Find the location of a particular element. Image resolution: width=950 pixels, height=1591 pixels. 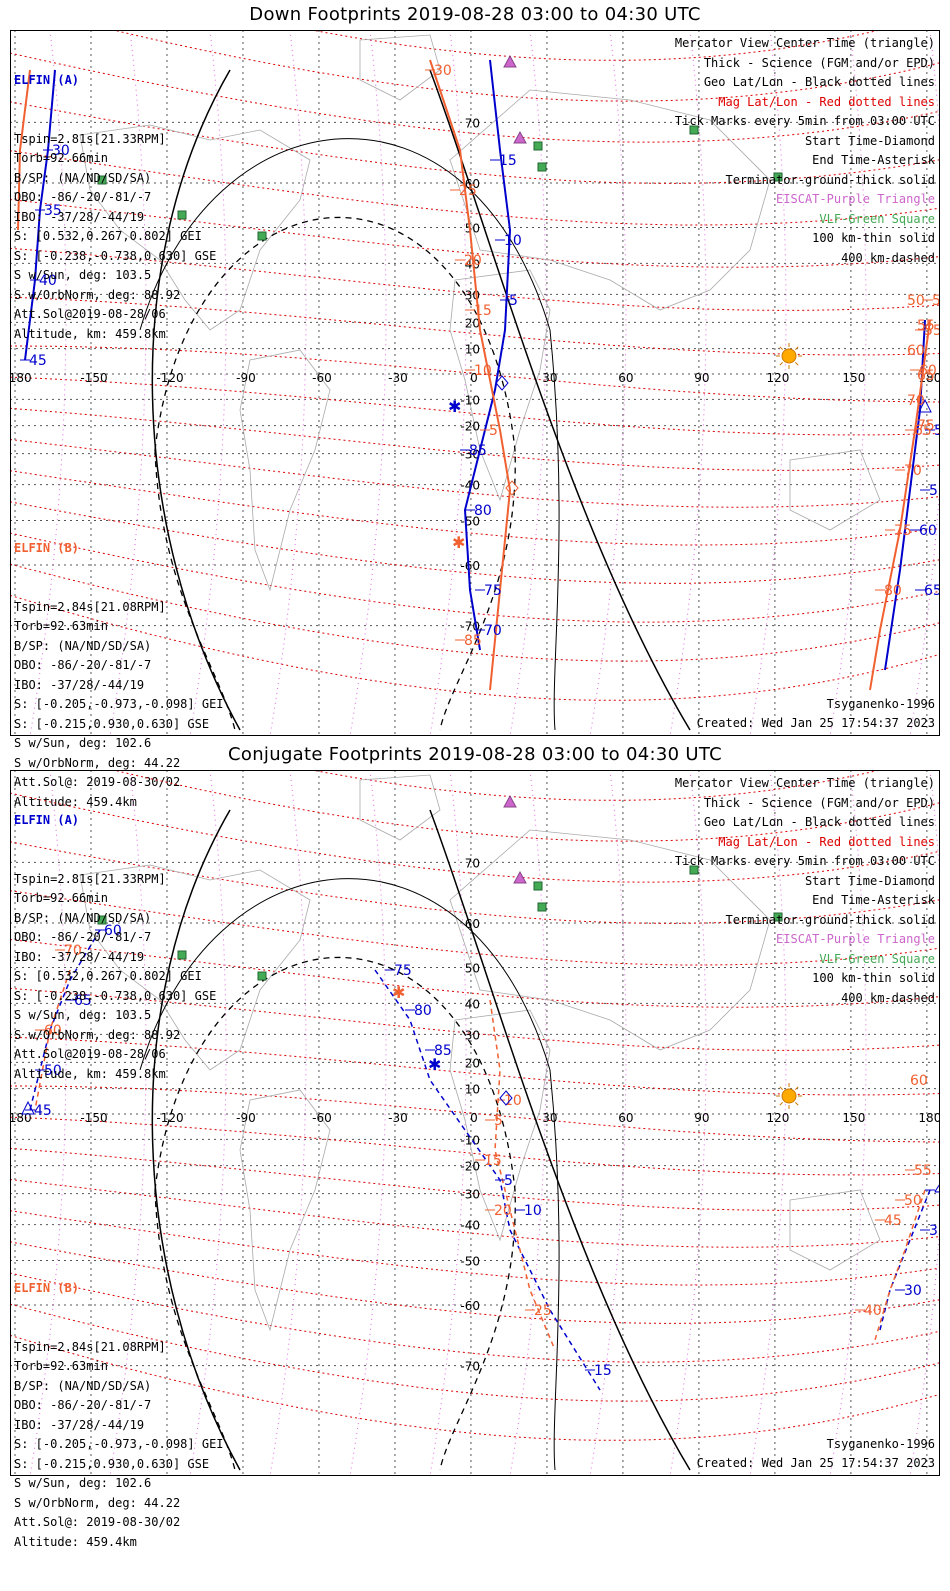

lon-tick-label: -90 is located at coordinates (246, 378).